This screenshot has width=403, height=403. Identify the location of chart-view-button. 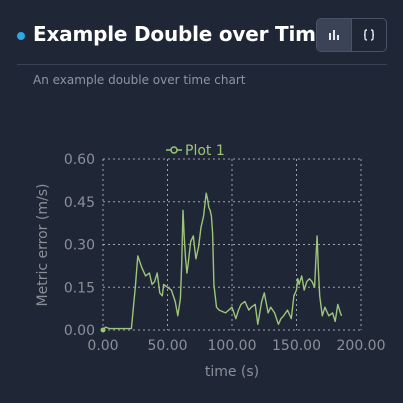
(334, 35).